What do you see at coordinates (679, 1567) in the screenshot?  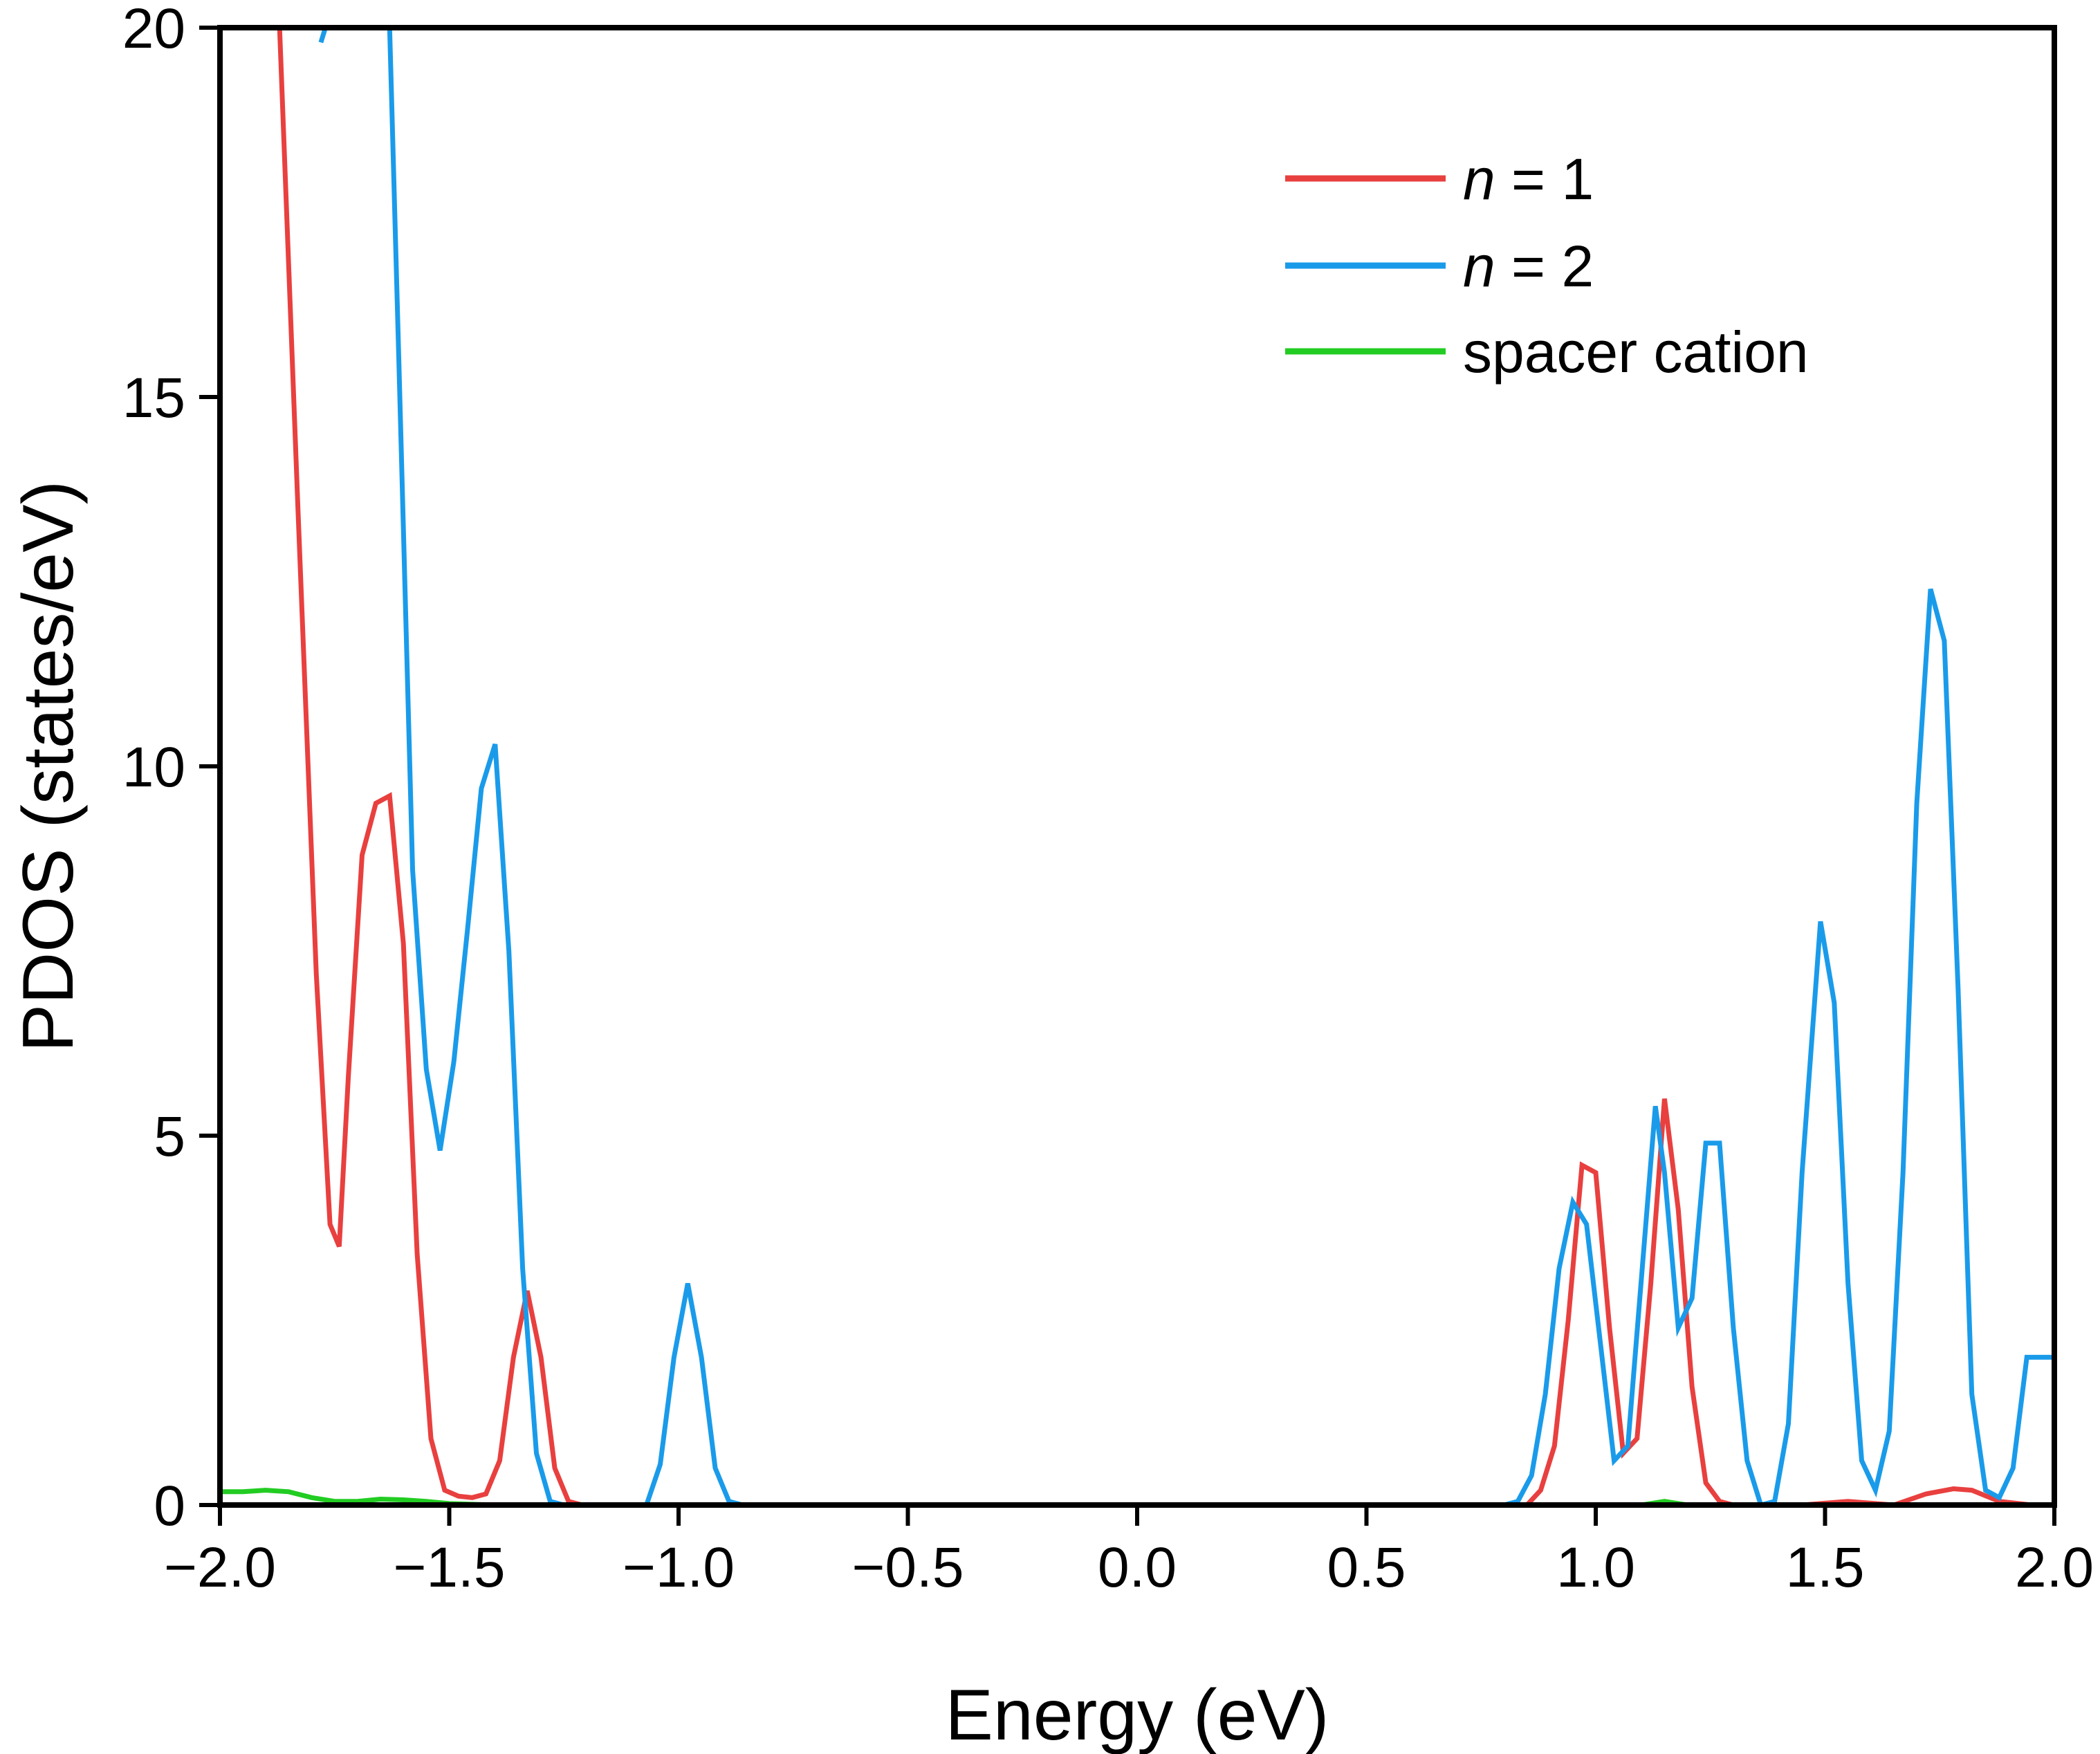 I see `x-tick-label: −1.0` at bounding box center [679, 1567].